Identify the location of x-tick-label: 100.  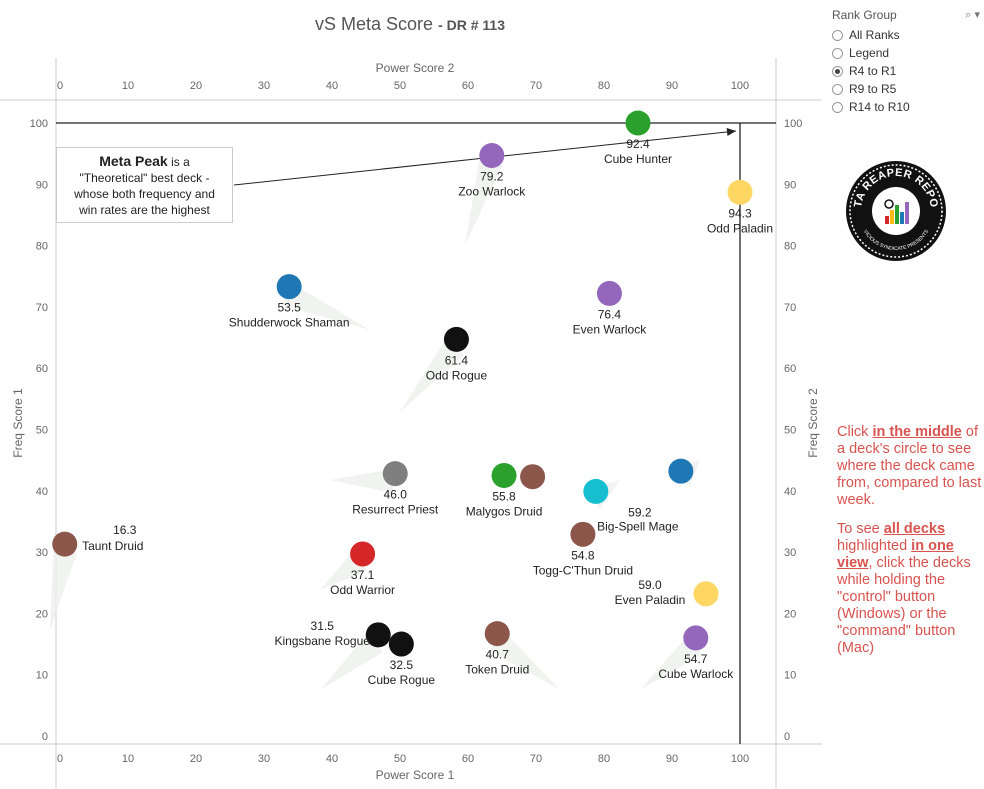
(740, 759).